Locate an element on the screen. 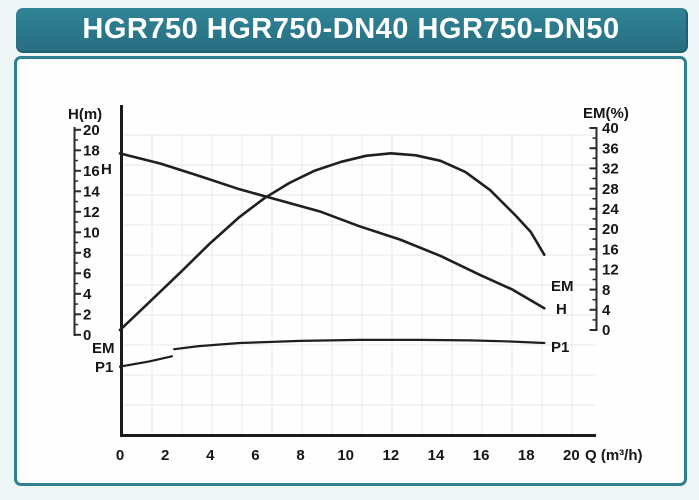 The width and height of the screenshot is (699, 500). q-axis-tick-label: 6 is located at coordinates (255, 455).